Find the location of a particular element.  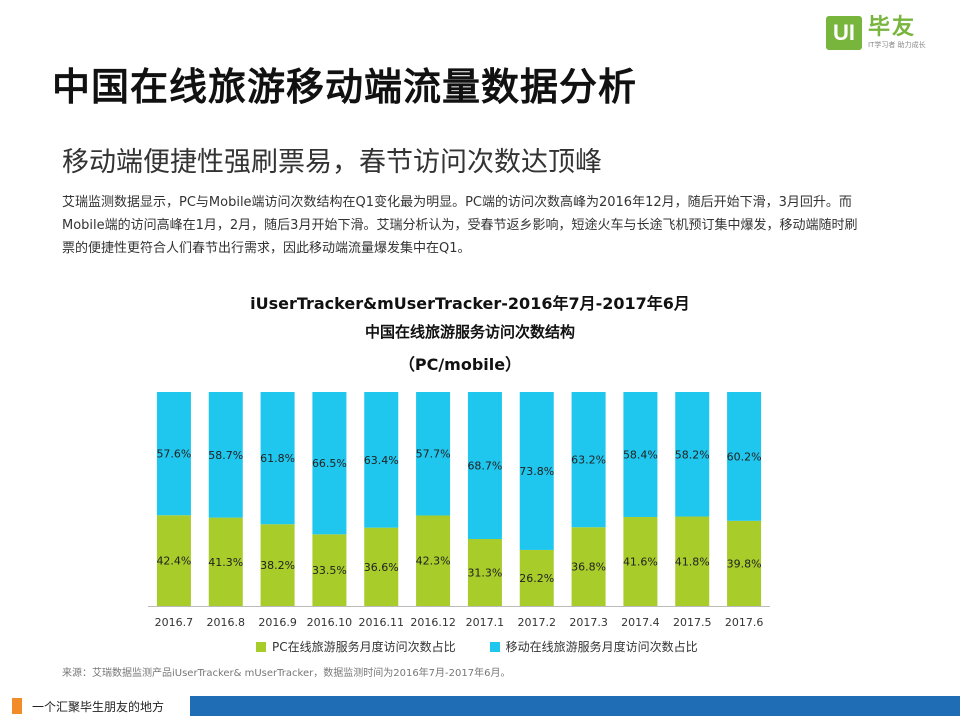

data-label-mobile-2016.12: 57.7% is located at coordinates (433, 454).